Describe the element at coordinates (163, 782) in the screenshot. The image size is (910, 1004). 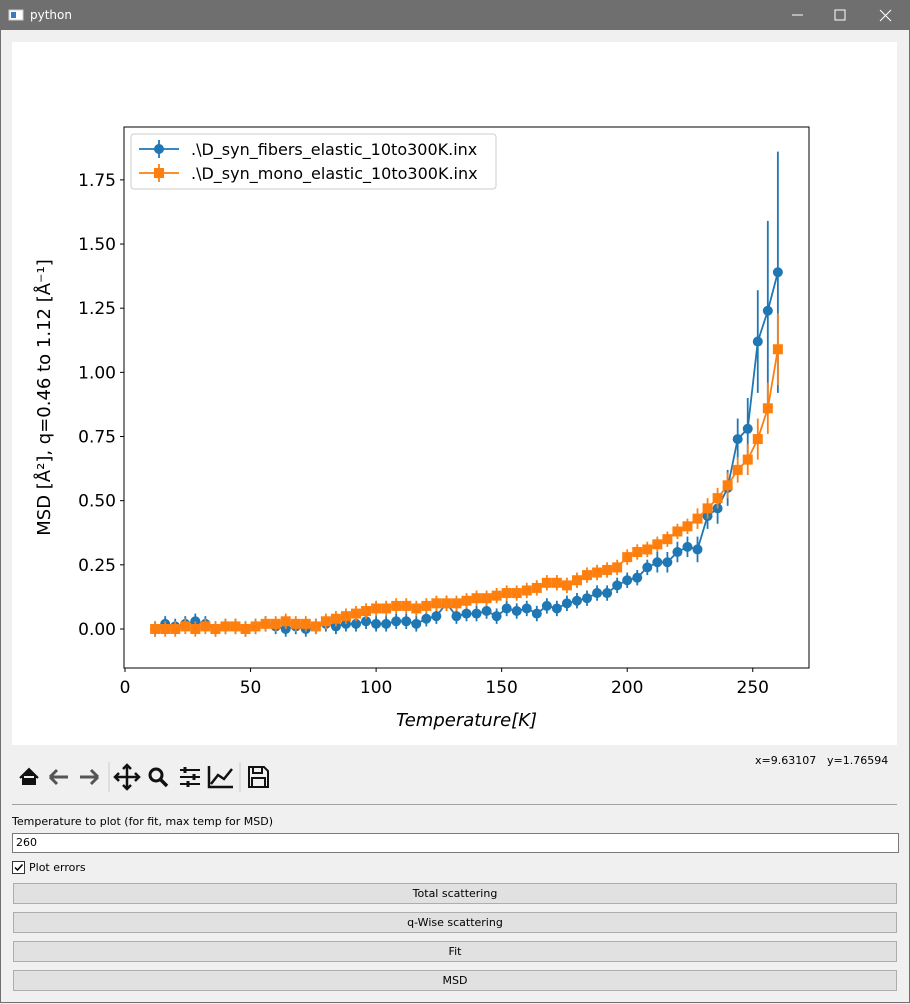
I see `zoom-button-handle` at that location.